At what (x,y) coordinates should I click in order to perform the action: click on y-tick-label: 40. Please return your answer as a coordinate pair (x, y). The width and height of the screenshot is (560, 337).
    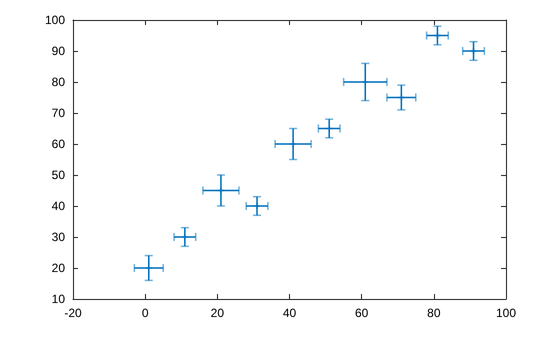
    Looking at the image, I should click on (59, 206).